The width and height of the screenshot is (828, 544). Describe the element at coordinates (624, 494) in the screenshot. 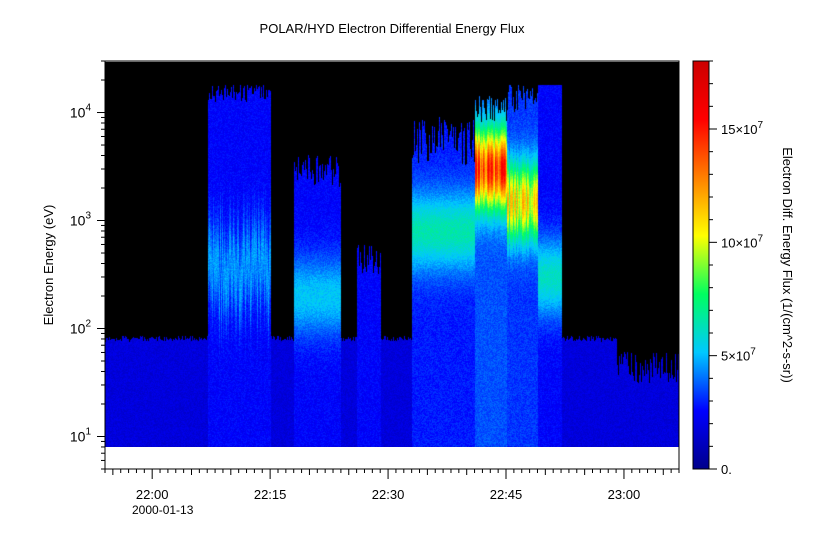

I see `x-tick-label: 23:00` at that location.